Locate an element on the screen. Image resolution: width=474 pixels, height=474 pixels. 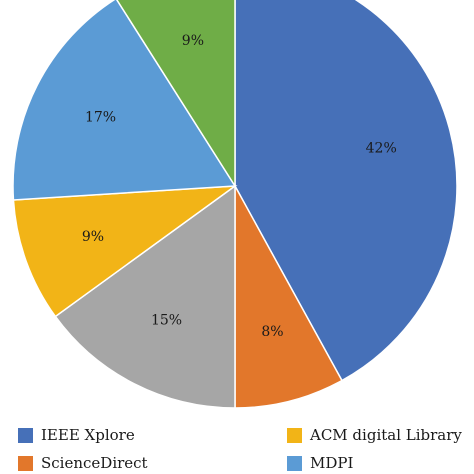
legend-label-mdpi: MDPI is located at coordinates (332, 463).